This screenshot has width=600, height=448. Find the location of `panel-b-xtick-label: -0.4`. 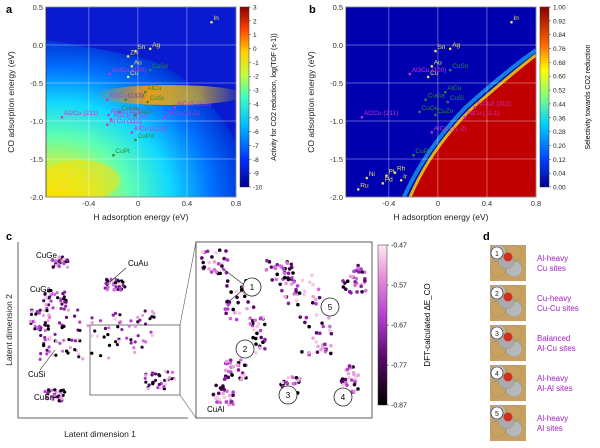

panel-b-xtick-label: -0.4 is located at coordinates (388, 203).